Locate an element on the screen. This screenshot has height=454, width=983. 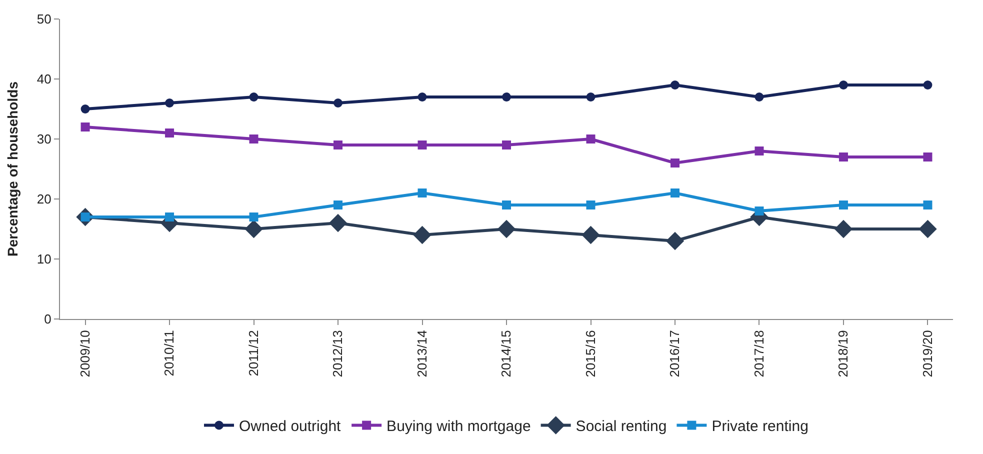
legend-label: Private renting is located at coordinates (760, 427).